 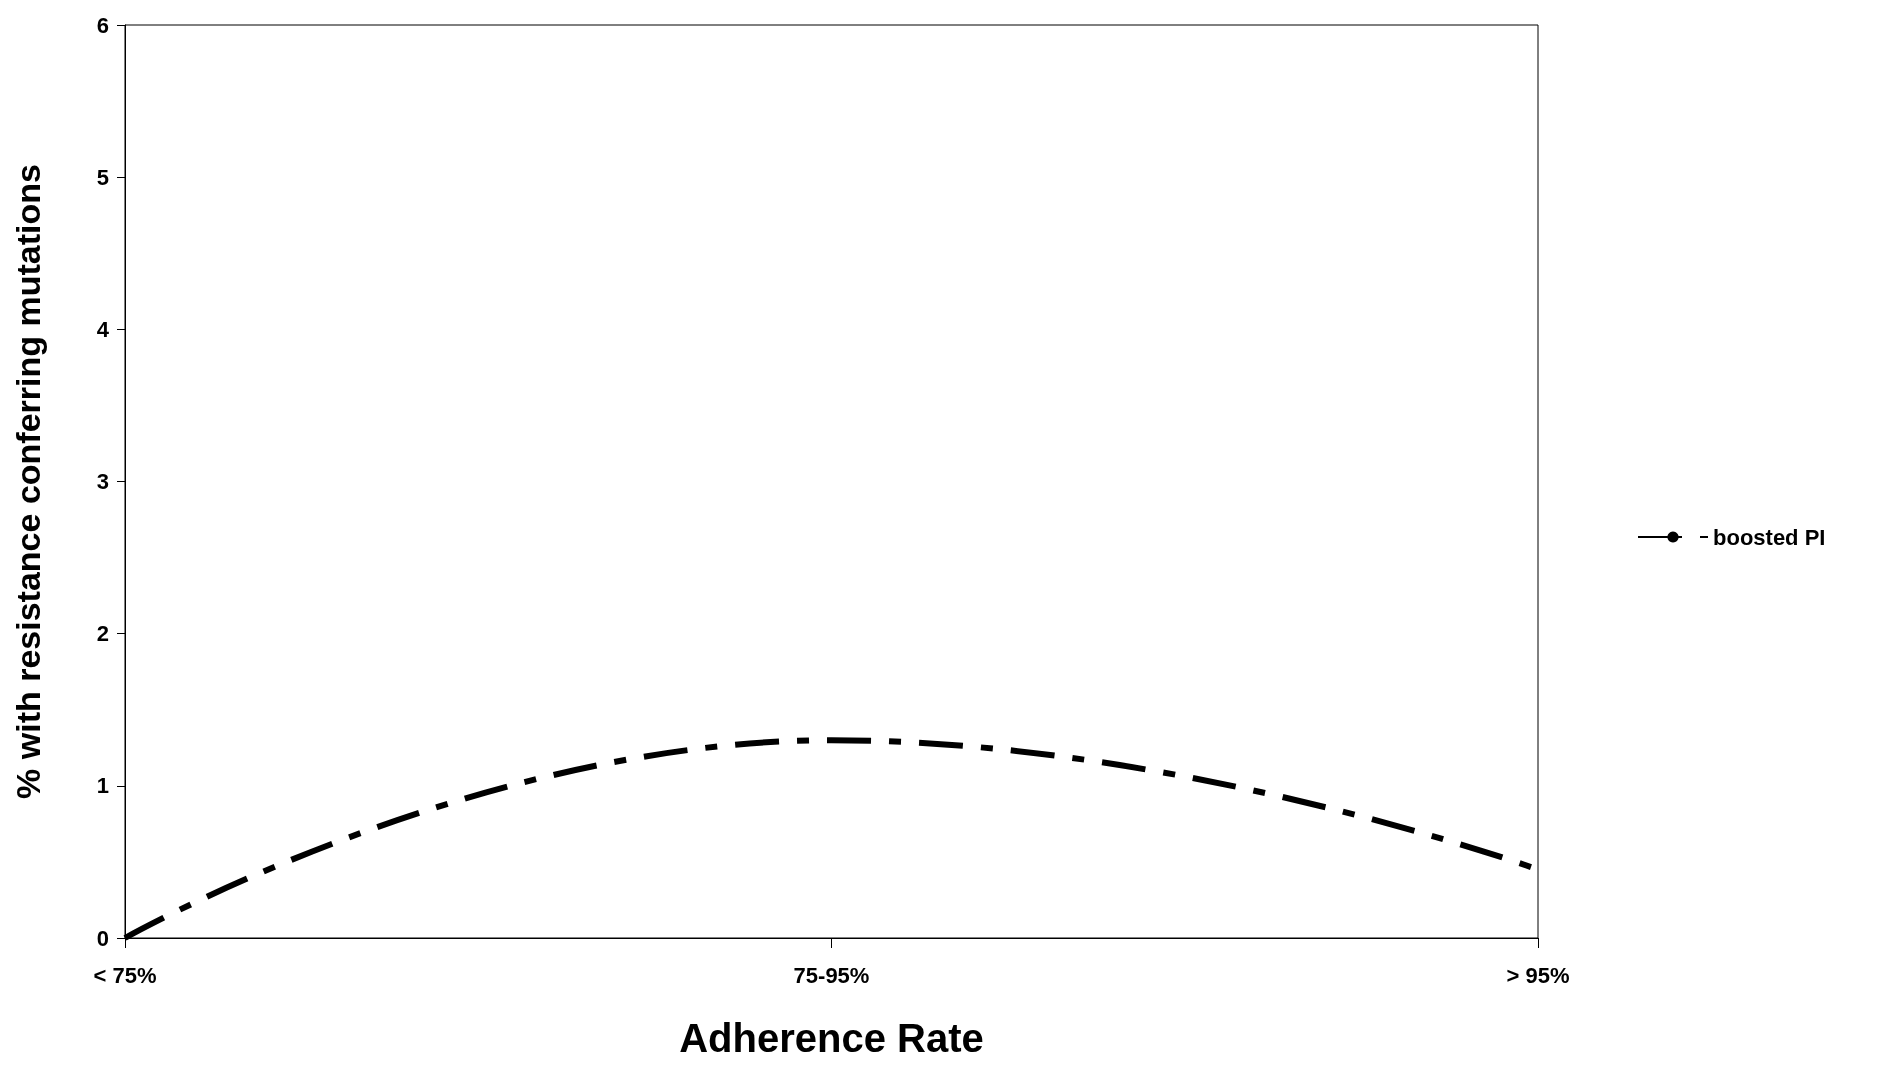 What do you see at coordinates (1538, 975) in the screenshot?
I see `x-tick-label: > 95%` at bounding box center [1538, 975].